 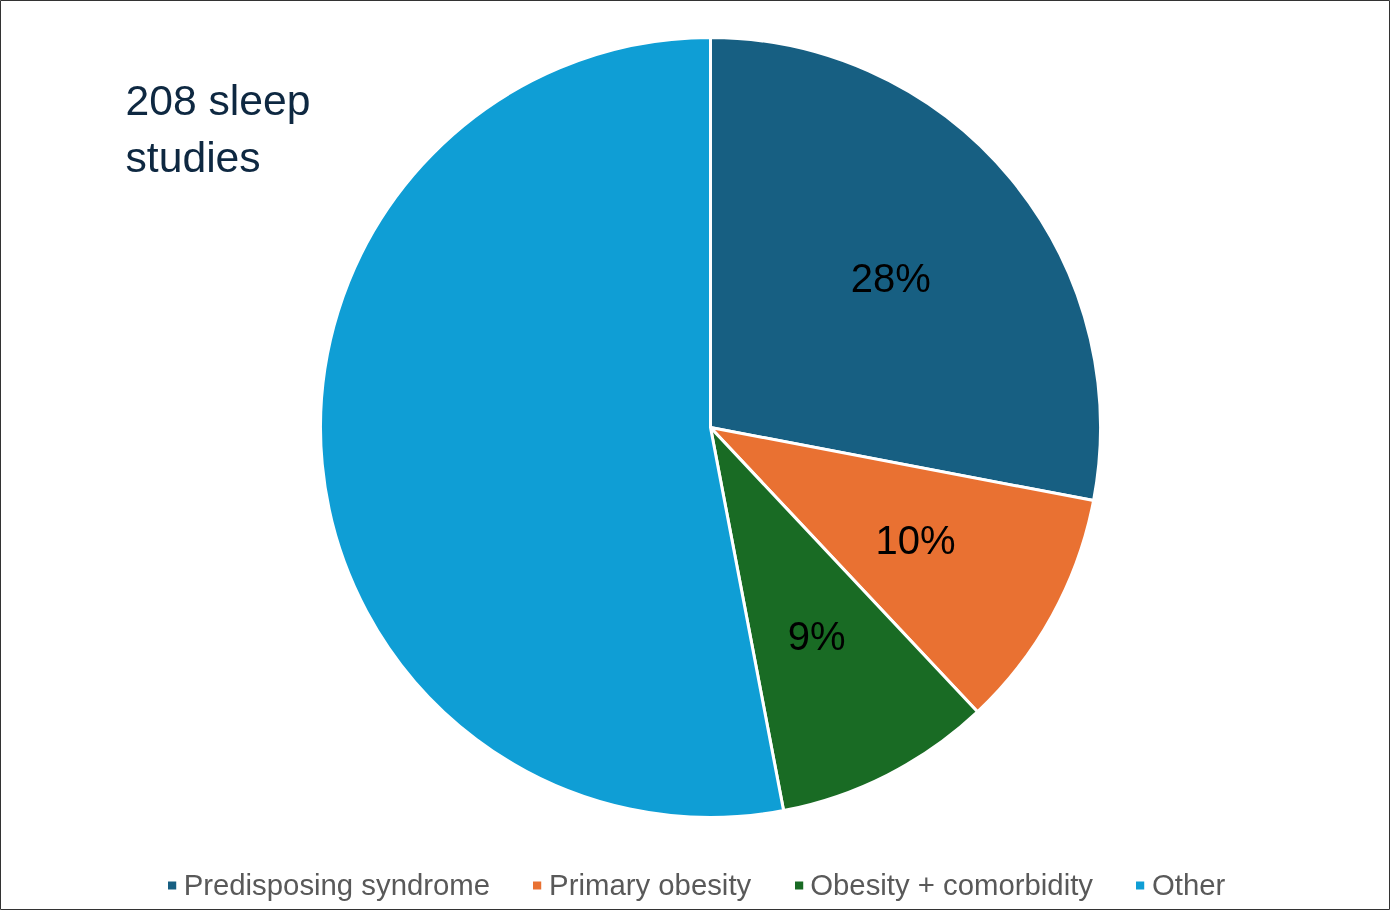 I want to click on data-label: 10%, so click(x=915, y=540).